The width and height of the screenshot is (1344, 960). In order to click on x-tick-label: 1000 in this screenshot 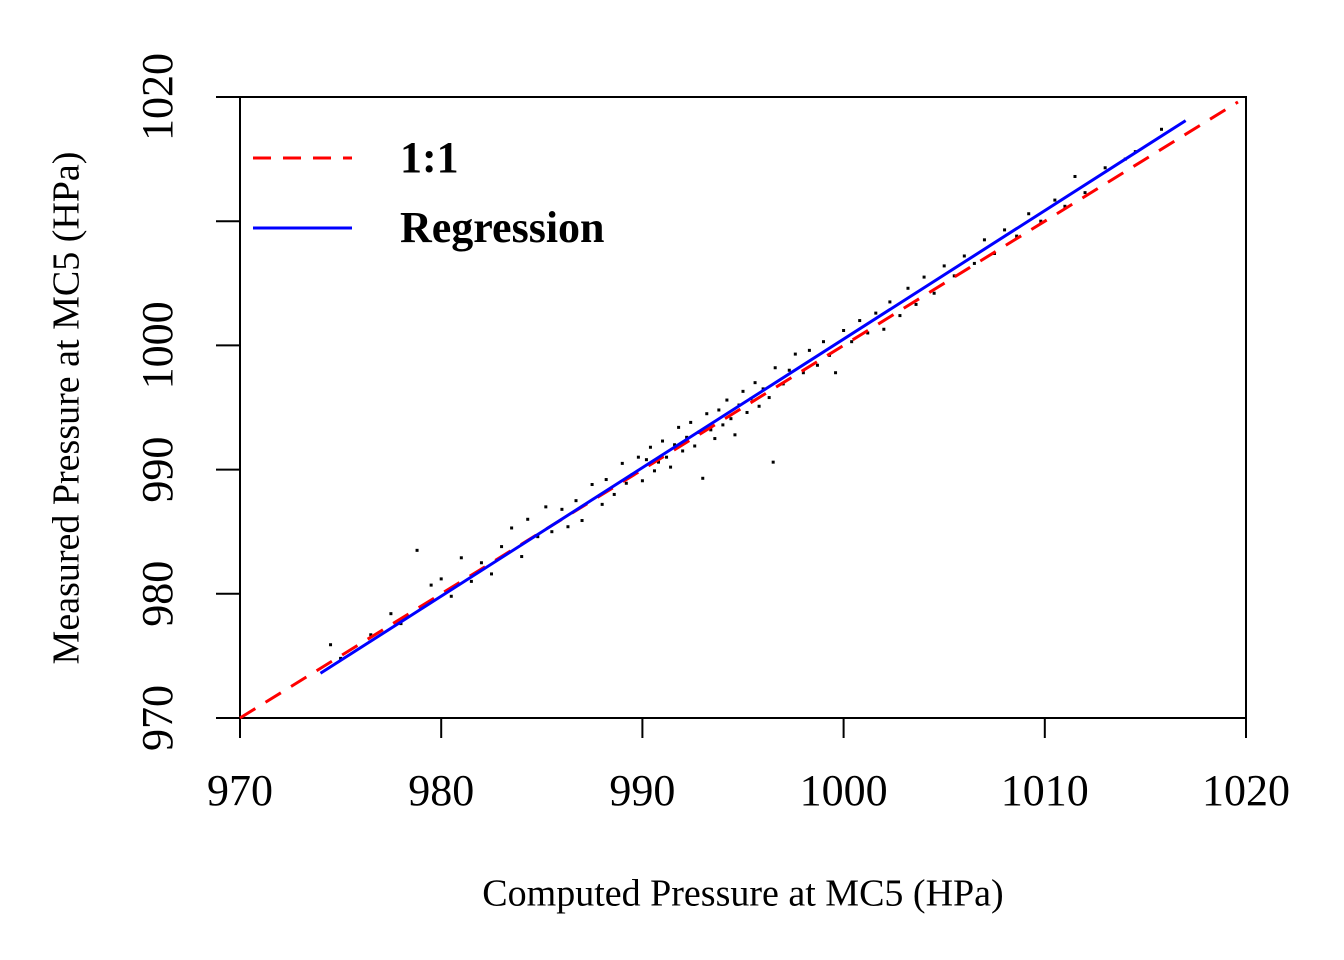, I will do `click(844, 790)`.